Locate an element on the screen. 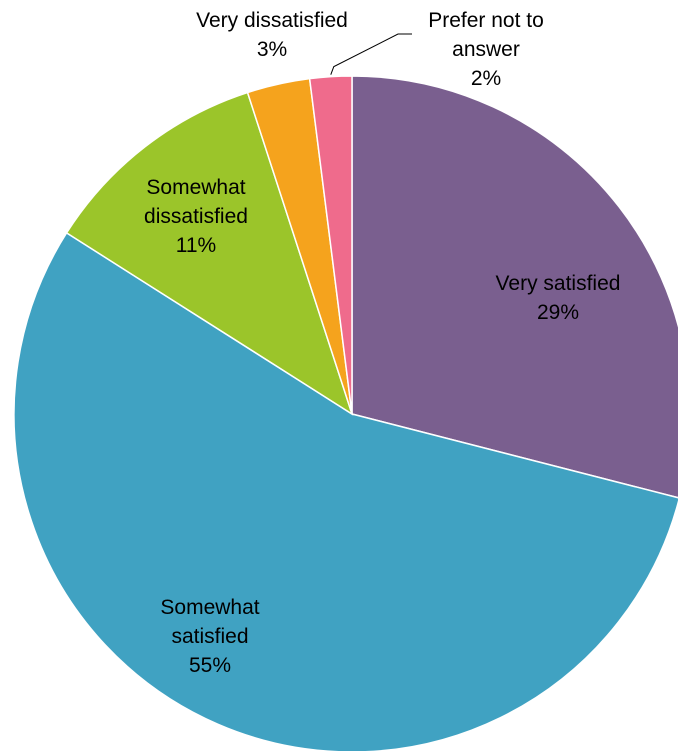 The width and height of the screenshot is (678, 756). data-label-prefer-not-to-answer: Prefer not to answer 2% is located at coordinates (486, 49).